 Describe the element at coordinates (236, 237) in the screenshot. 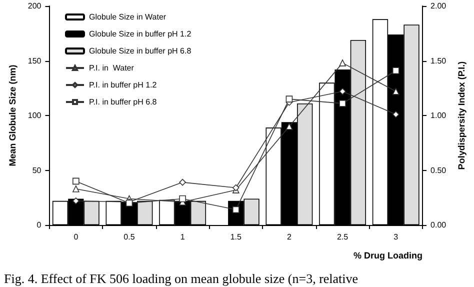

I see `x-tick-label: 1.5` at that location.